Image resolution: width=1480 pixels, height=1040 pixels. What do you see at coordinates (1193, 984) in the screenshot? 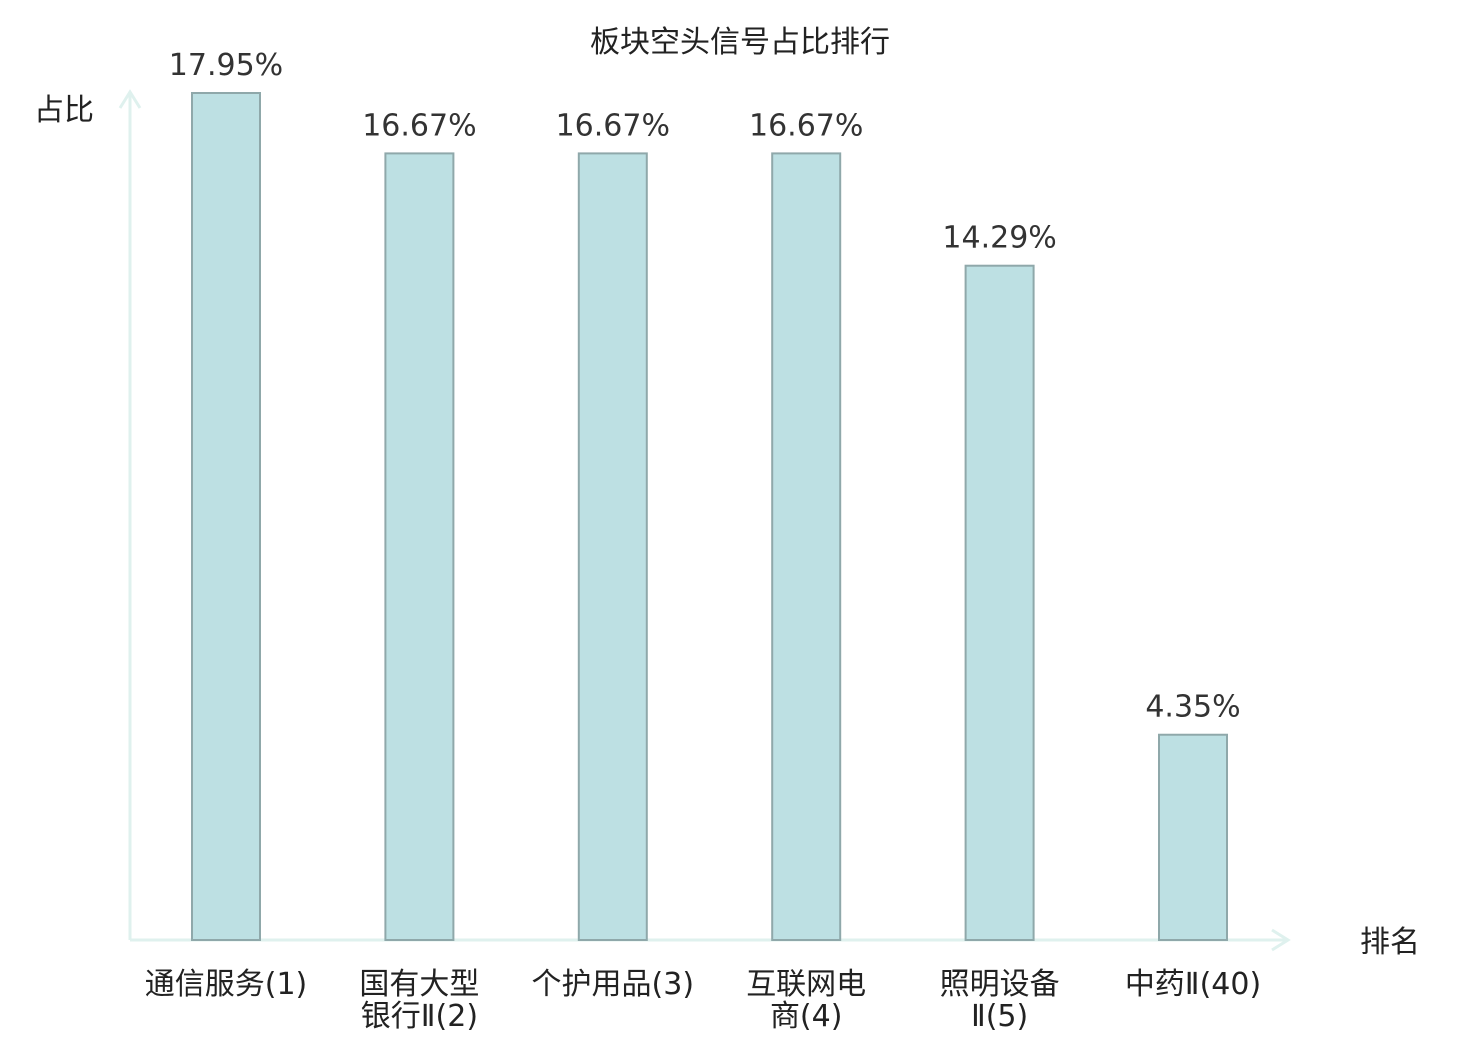
I see `category-tick-label: 中药Ⅱ(40)` at bounding box center [1193, 984].